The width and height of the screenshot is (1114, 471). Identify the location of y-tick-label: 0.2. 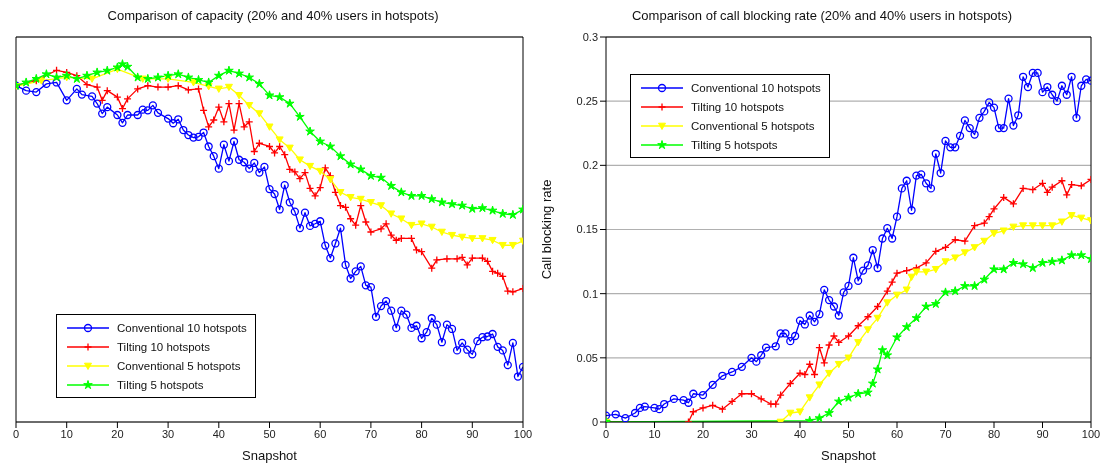
(590, 165).